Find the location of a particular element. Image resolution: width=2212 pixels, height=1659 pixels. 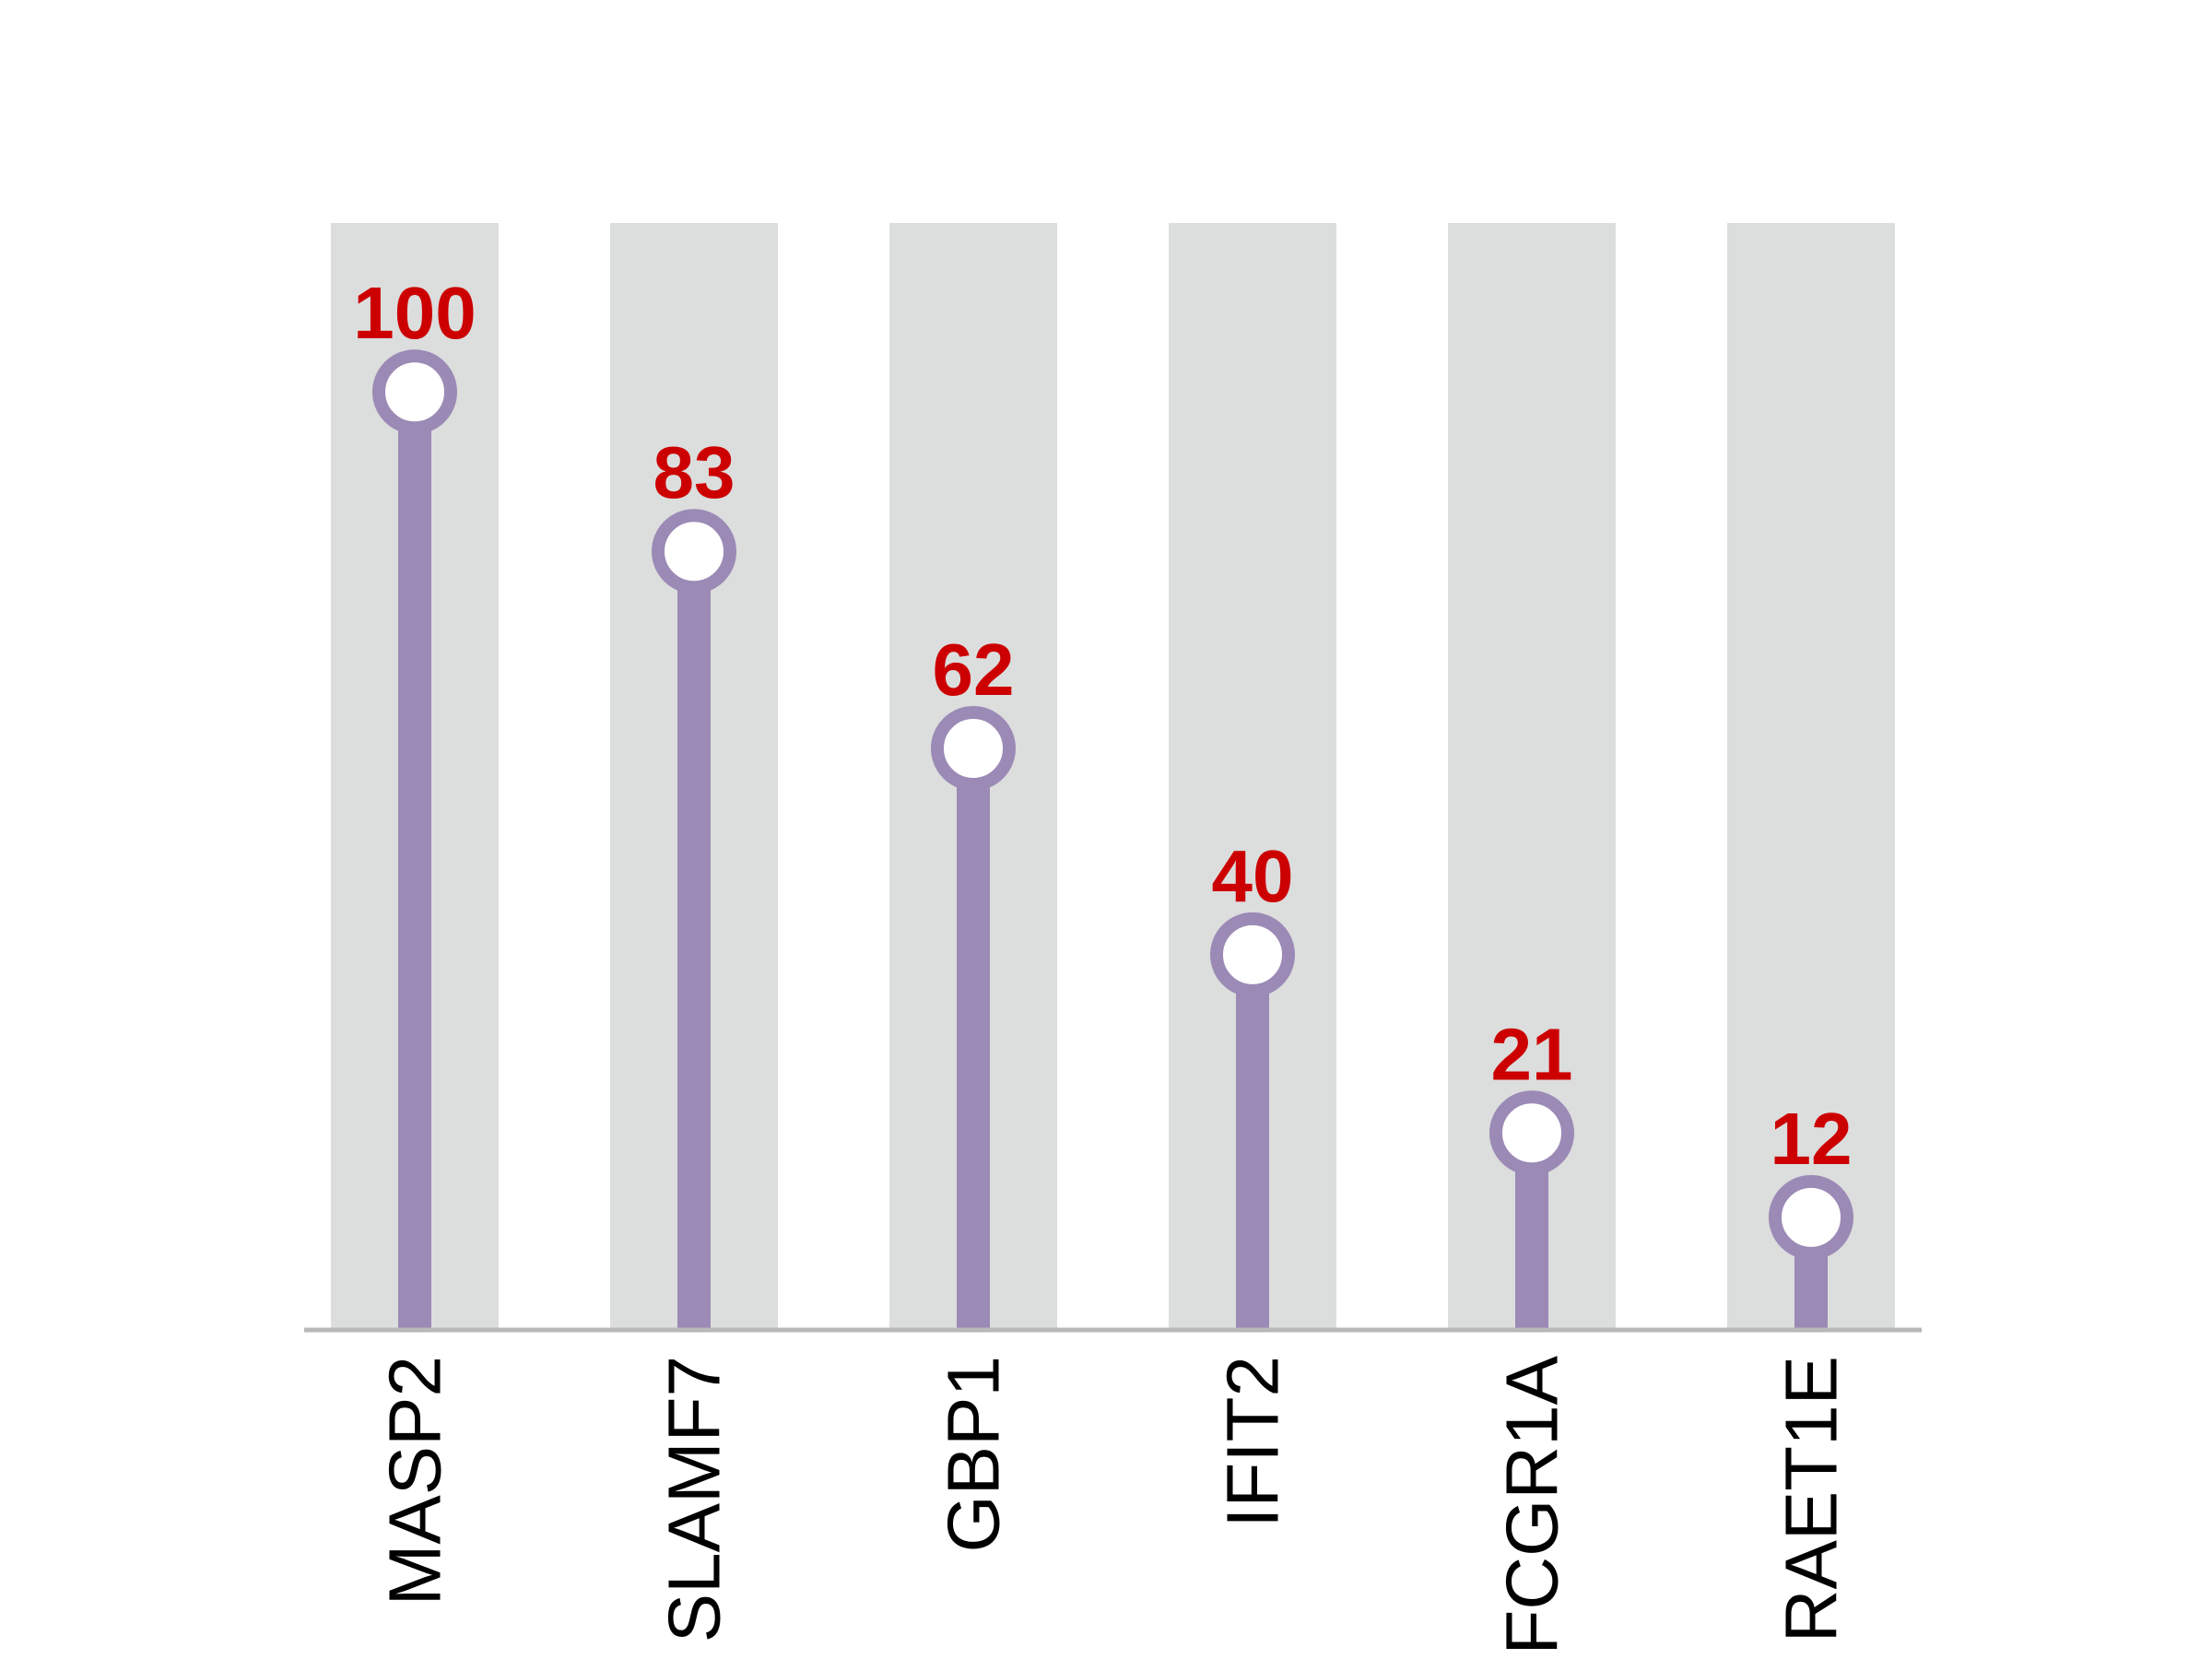

value-label-ifit2: 40 is located at coordinates (1253, 876).